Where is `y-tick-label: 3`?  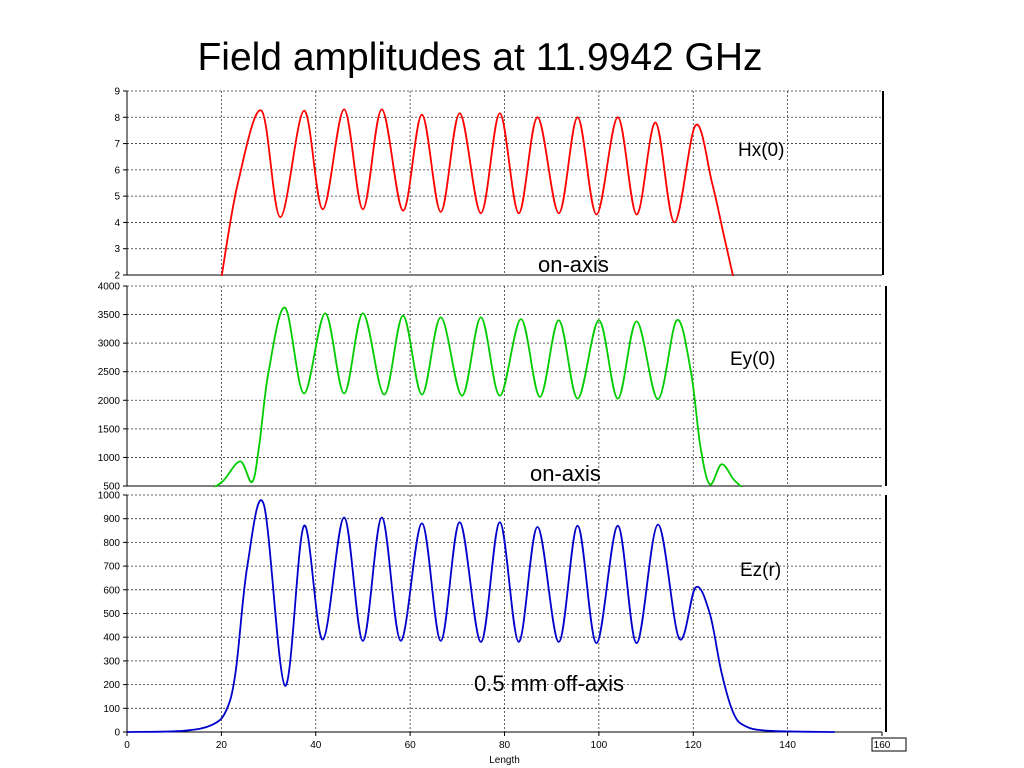 y-tick-label: 3 is located at coordinates (117, 249).